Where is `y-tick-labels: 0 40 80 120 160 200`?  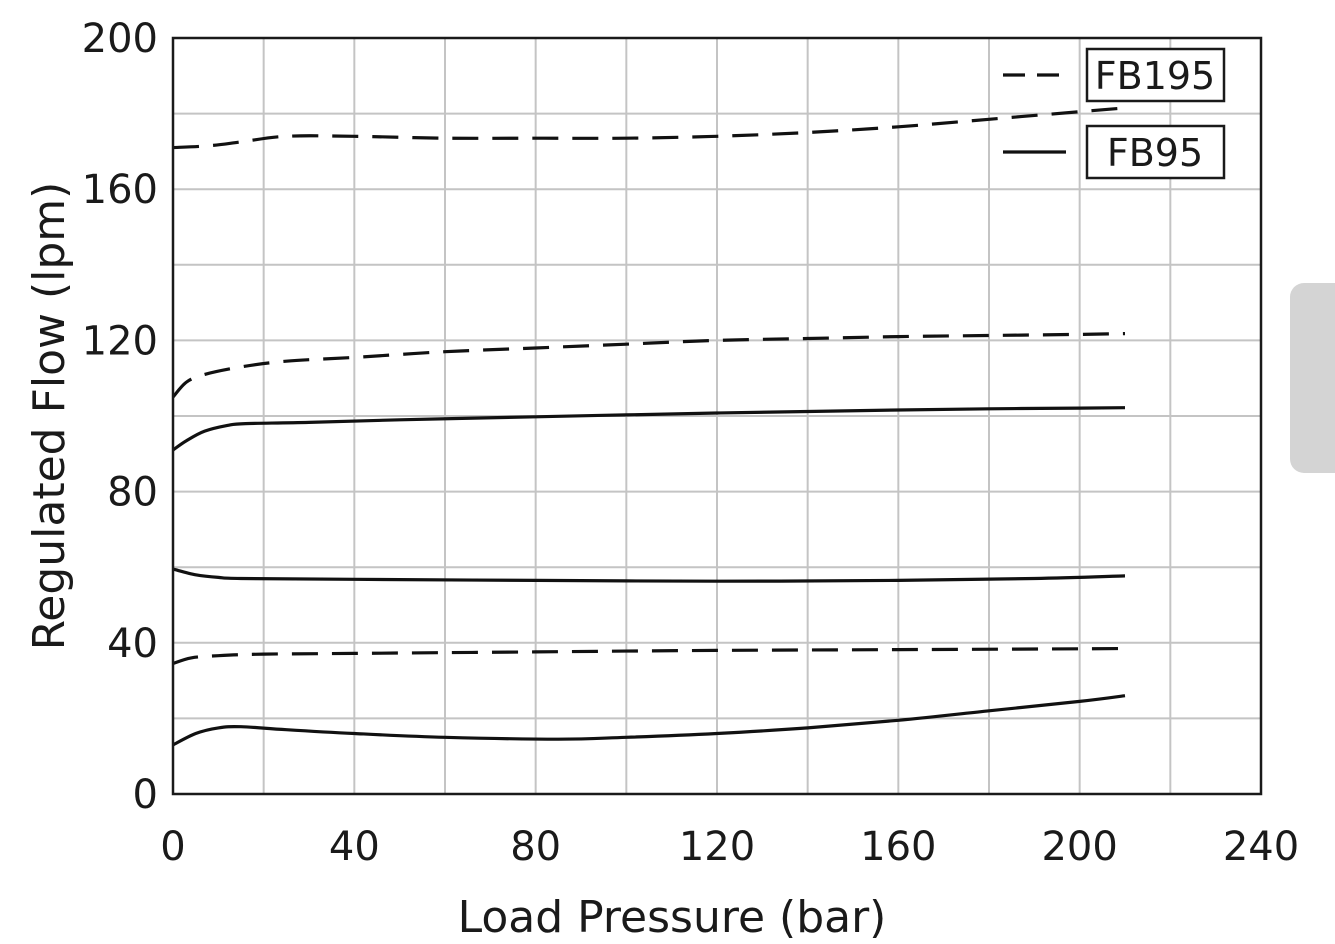
y-tick-labels: 0 40 80 120 160 200 is located at coordinates (120, 417).